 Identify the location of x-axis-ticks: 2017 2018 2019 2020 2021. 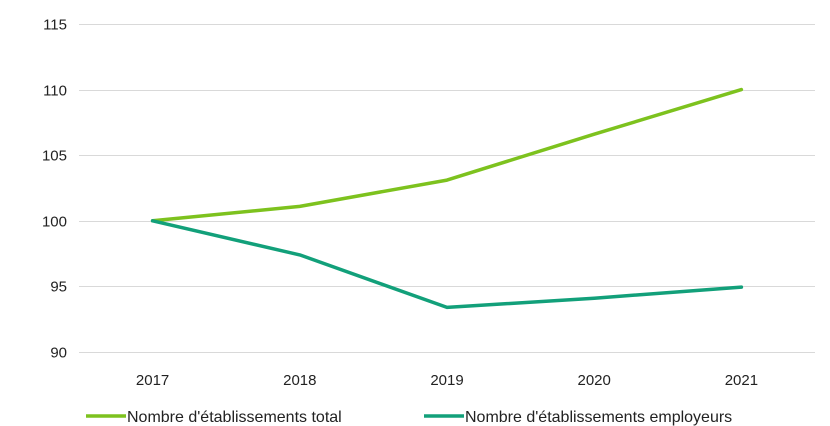
(447, 380).